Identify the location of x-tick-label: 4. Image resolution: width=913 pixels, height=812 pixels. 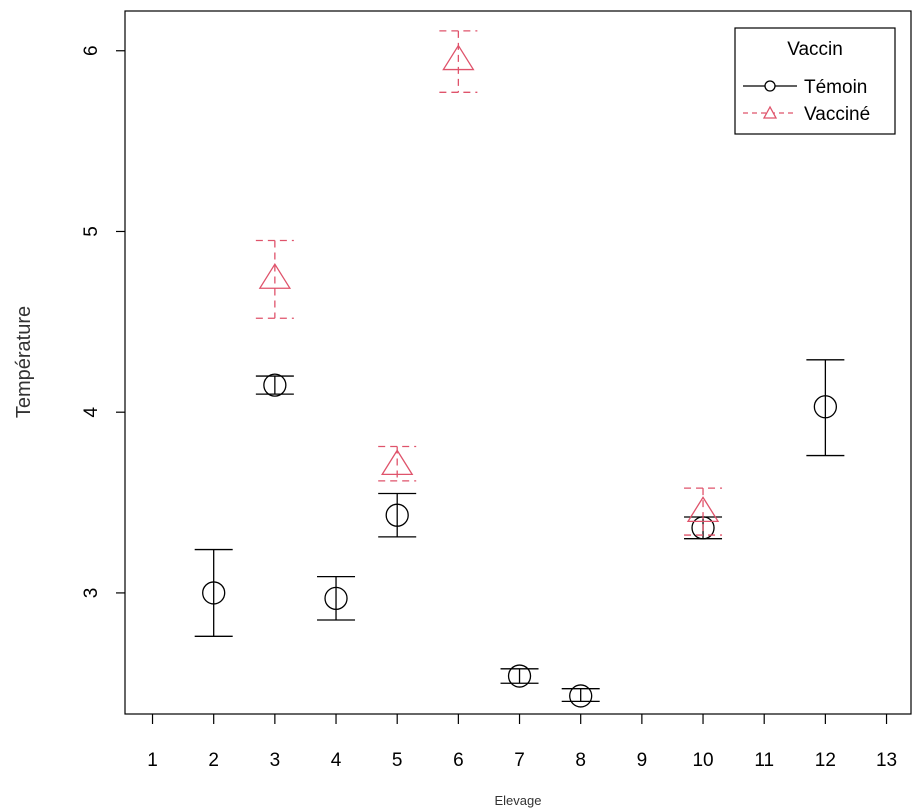
(336, 760).